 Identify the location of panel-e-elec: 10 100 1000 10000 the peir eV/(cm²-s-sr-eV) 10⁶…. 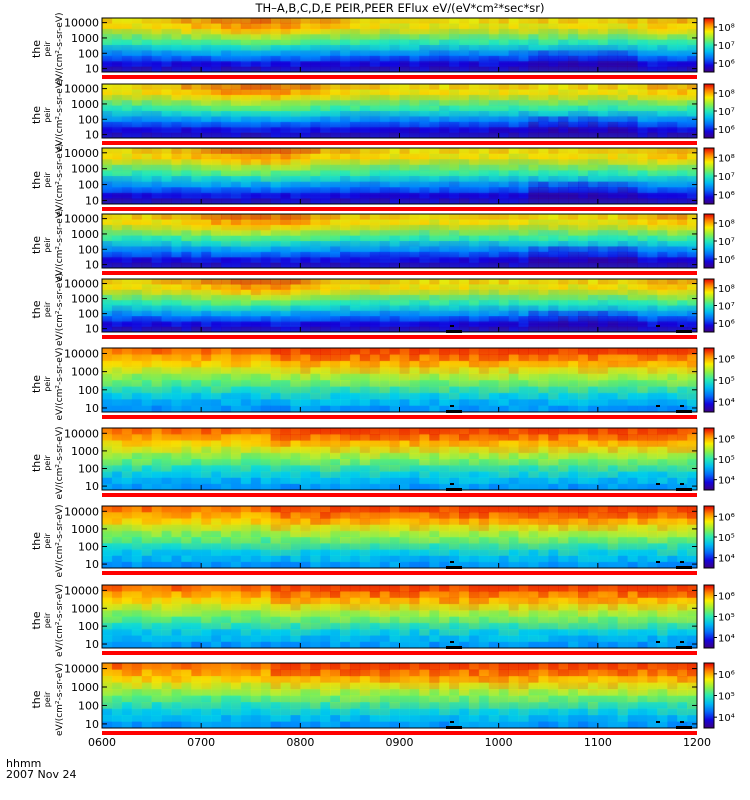
(382, 699).